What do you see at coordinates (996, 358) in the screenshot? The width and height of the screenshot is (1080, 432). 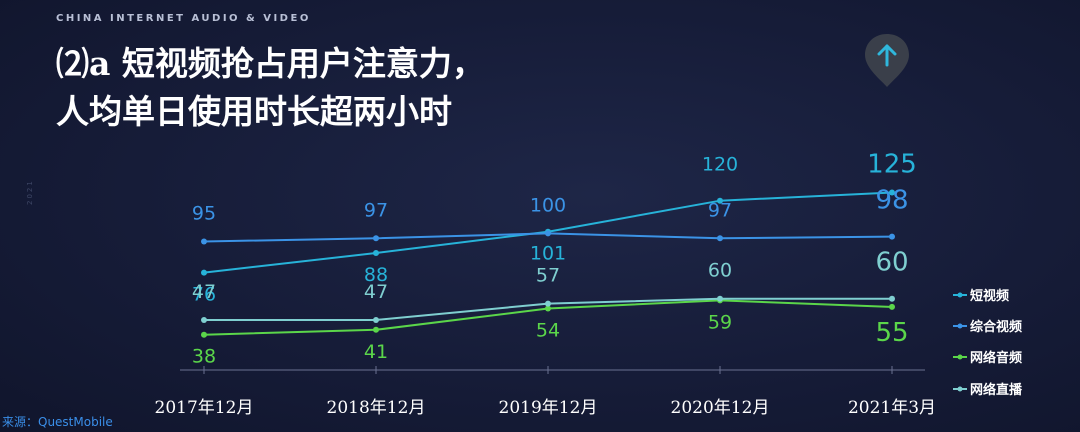 I see `legend-label: 网络音频` at bounding box center [996, 358].